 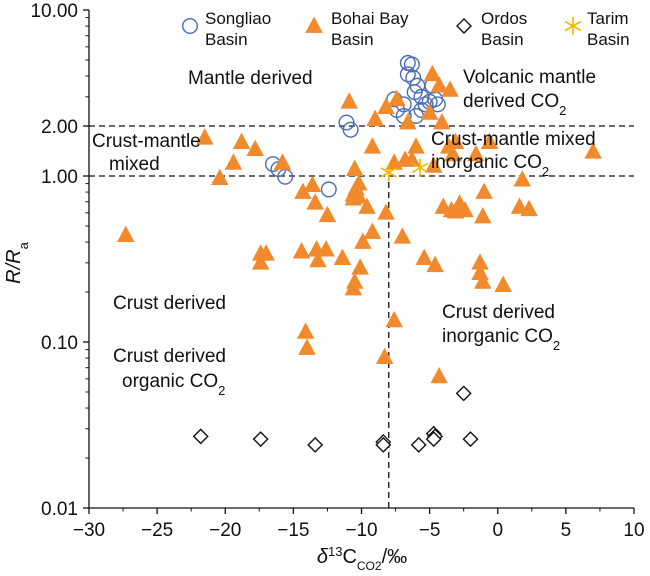 I want to click on region-label-line: Volcanic mantle, so click(x=529, y=77).